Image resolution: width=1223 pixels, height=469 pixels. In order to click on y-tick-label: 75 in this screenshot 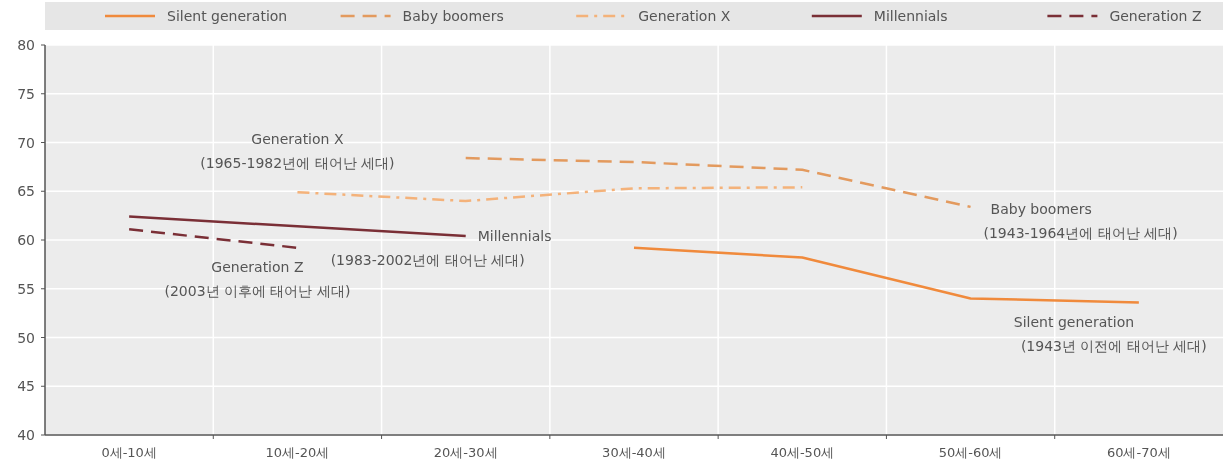, I will do `click(26, 93)`.